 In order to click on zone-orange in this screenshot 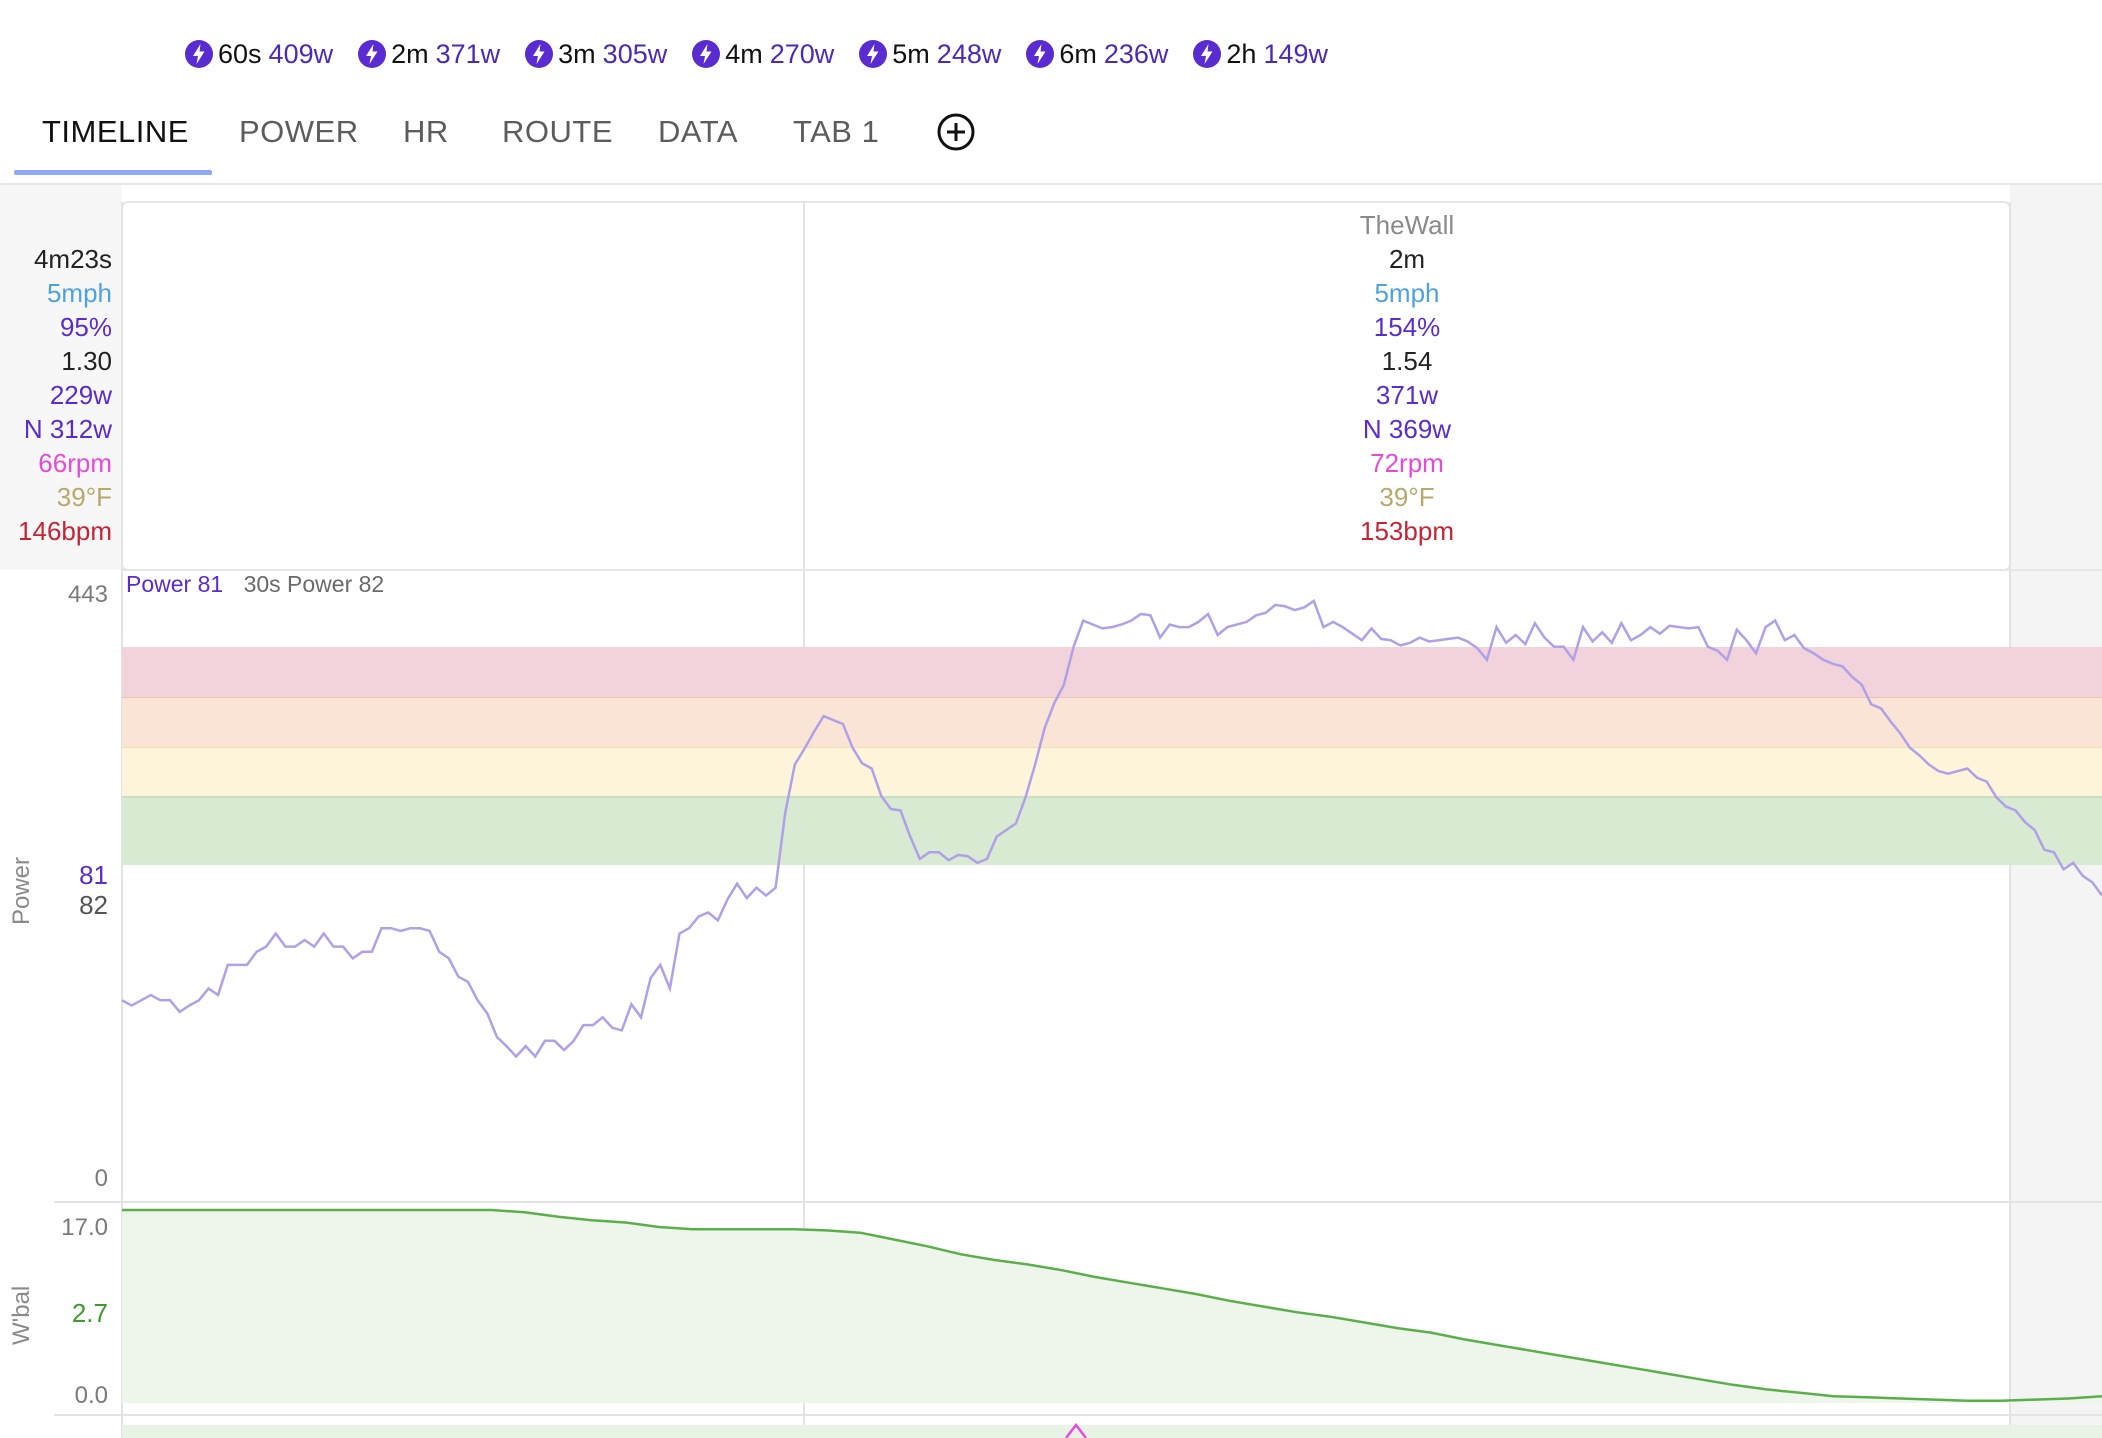, I will do `click(1112, 722)`.